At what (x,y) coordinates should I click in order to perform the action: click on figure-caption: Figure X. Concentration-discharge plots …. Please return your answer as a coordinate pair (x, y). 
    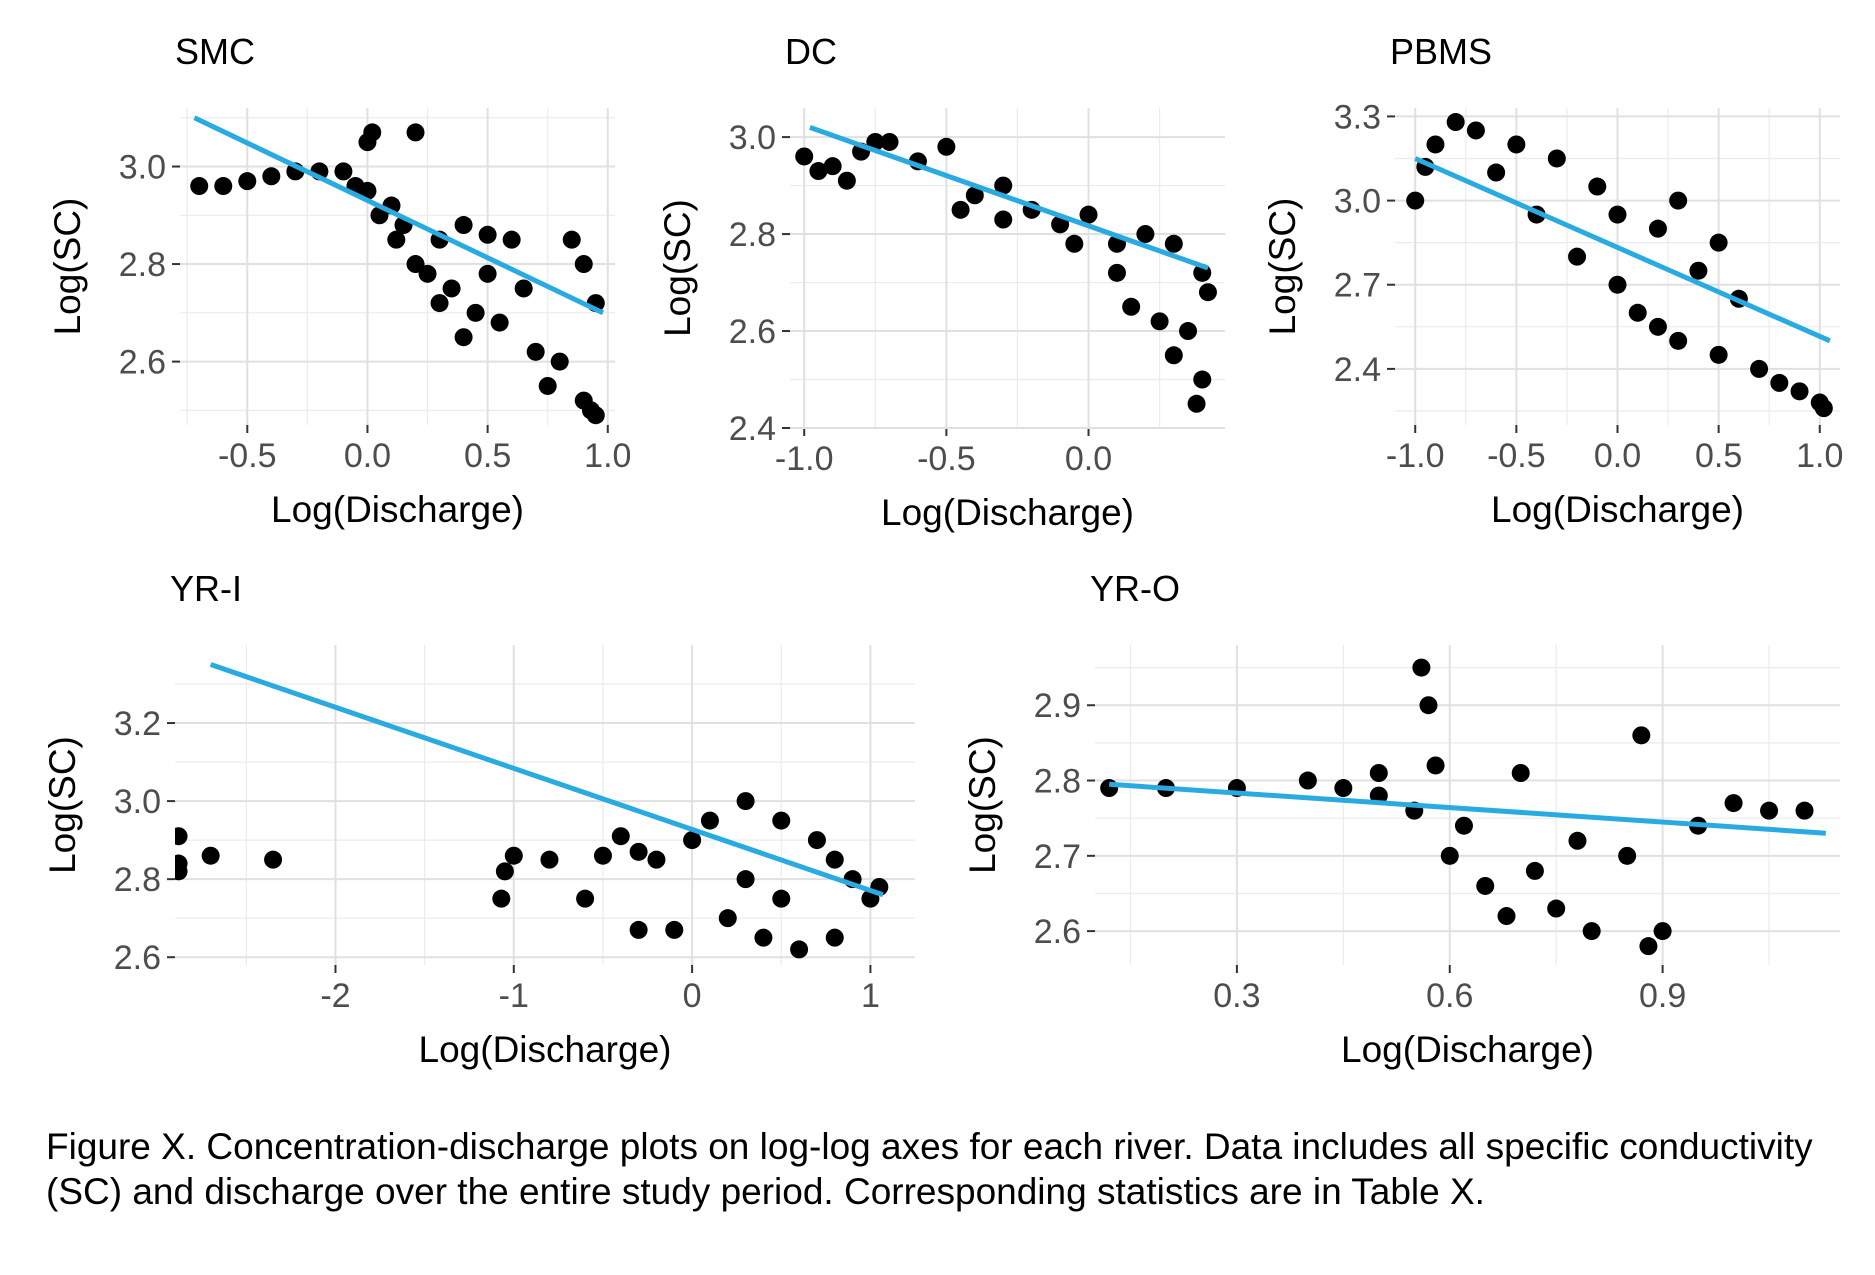
    Looking at the image, I should click on (929, 1169).